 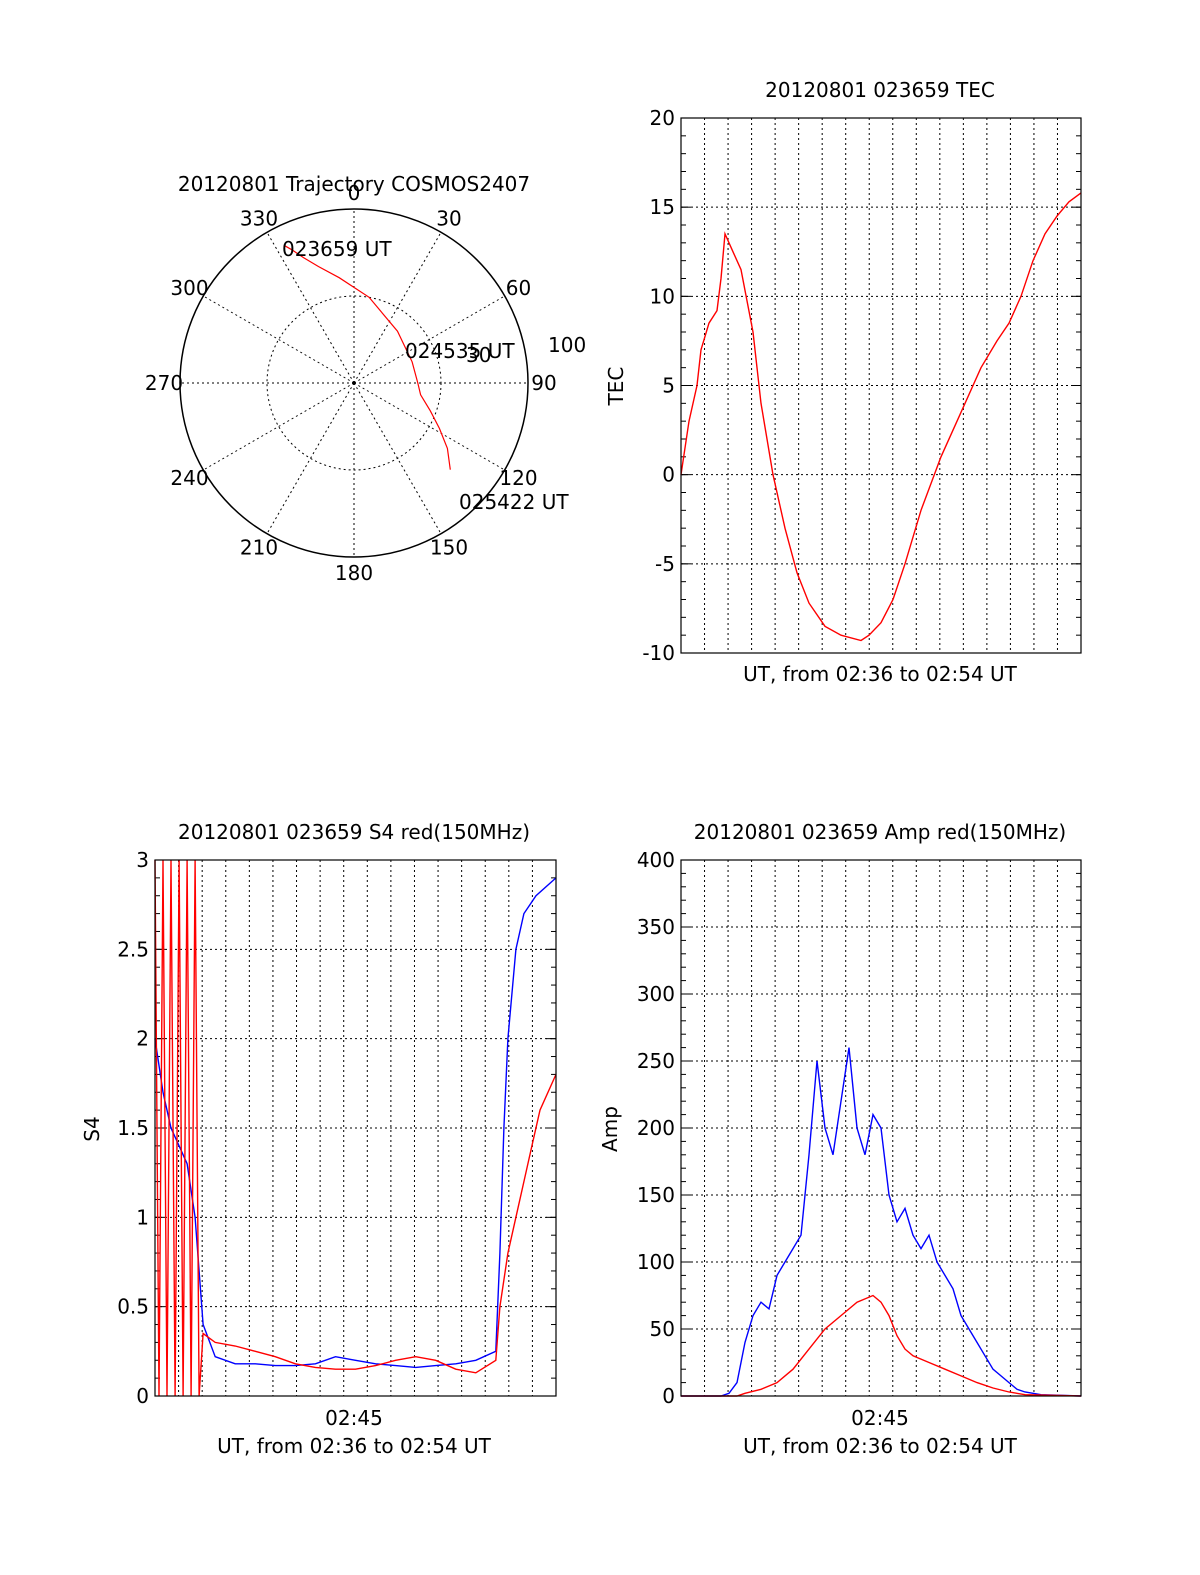 I want to click on polar-azimuth-label: 0, so click(x=354, y=193).